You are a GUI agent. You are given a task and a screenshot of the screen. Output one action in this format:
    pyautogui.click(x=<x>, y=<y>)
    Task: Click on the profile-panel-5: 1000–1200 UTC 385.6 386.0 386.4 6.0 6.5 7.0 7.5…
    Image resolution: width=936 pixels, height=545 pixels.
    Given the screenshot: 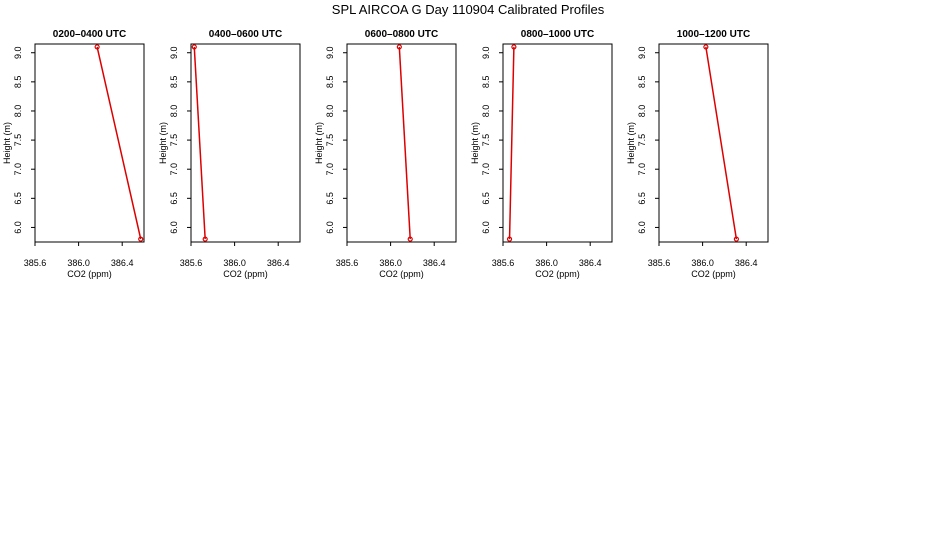 What is the action you would take?
    pyautogui.click(x=697, y=154)
    